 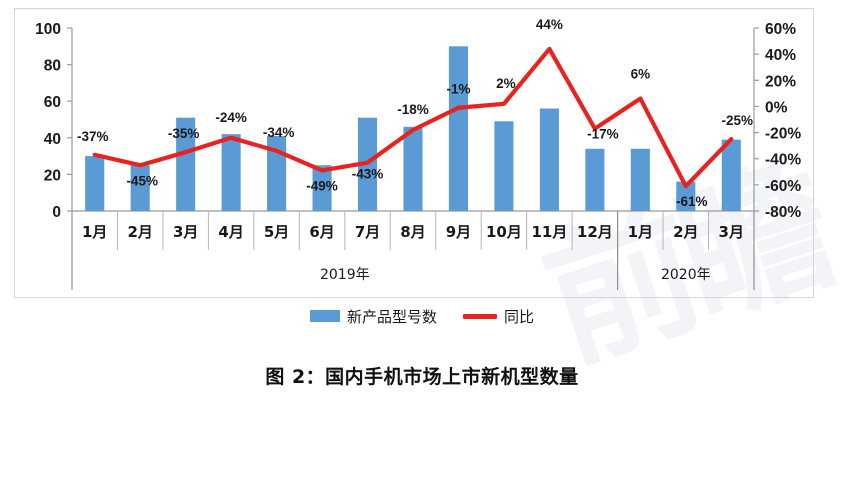 What do you see at coordinates (783, 212) in the screenshot?
I see `right-axis-tick-label: -80%` at bounding box center [783, 212].